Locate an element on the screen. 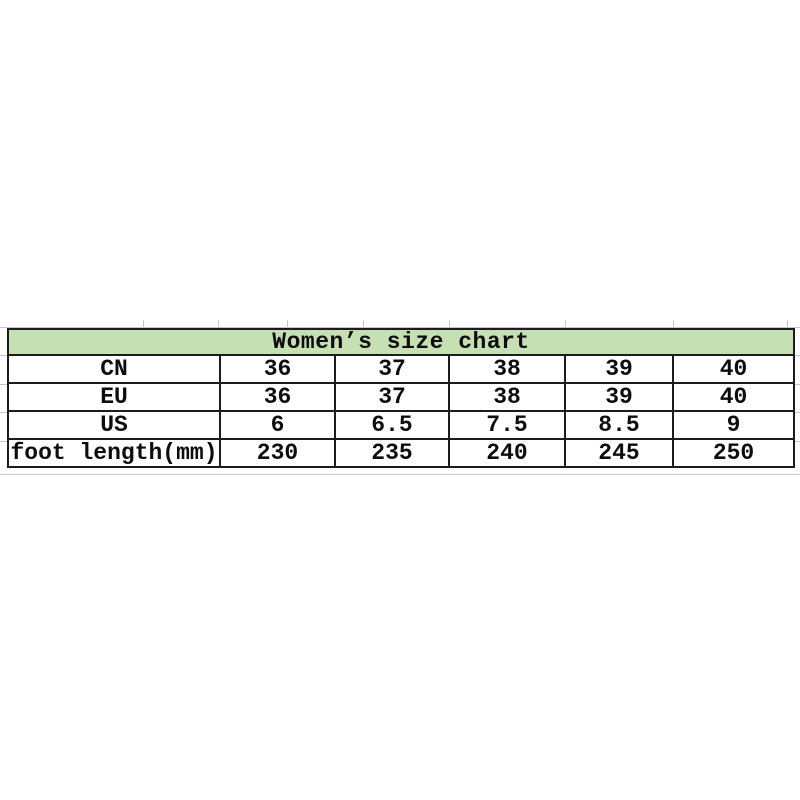  row-label-cn: CN is located at coordinates (114, 369).